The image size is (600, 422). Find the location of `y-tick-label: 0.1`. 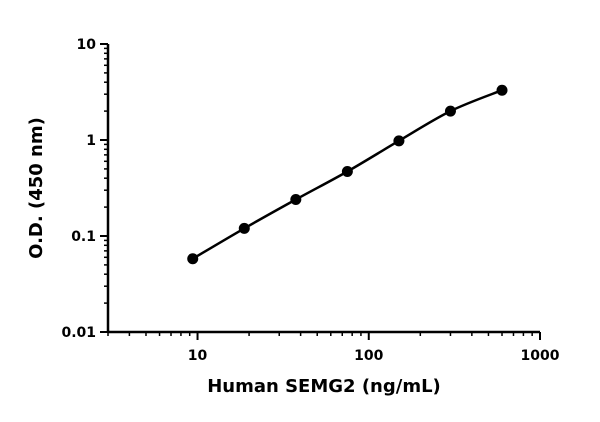

y-tick-label: 0.1 is located at coordinates (83, 237).